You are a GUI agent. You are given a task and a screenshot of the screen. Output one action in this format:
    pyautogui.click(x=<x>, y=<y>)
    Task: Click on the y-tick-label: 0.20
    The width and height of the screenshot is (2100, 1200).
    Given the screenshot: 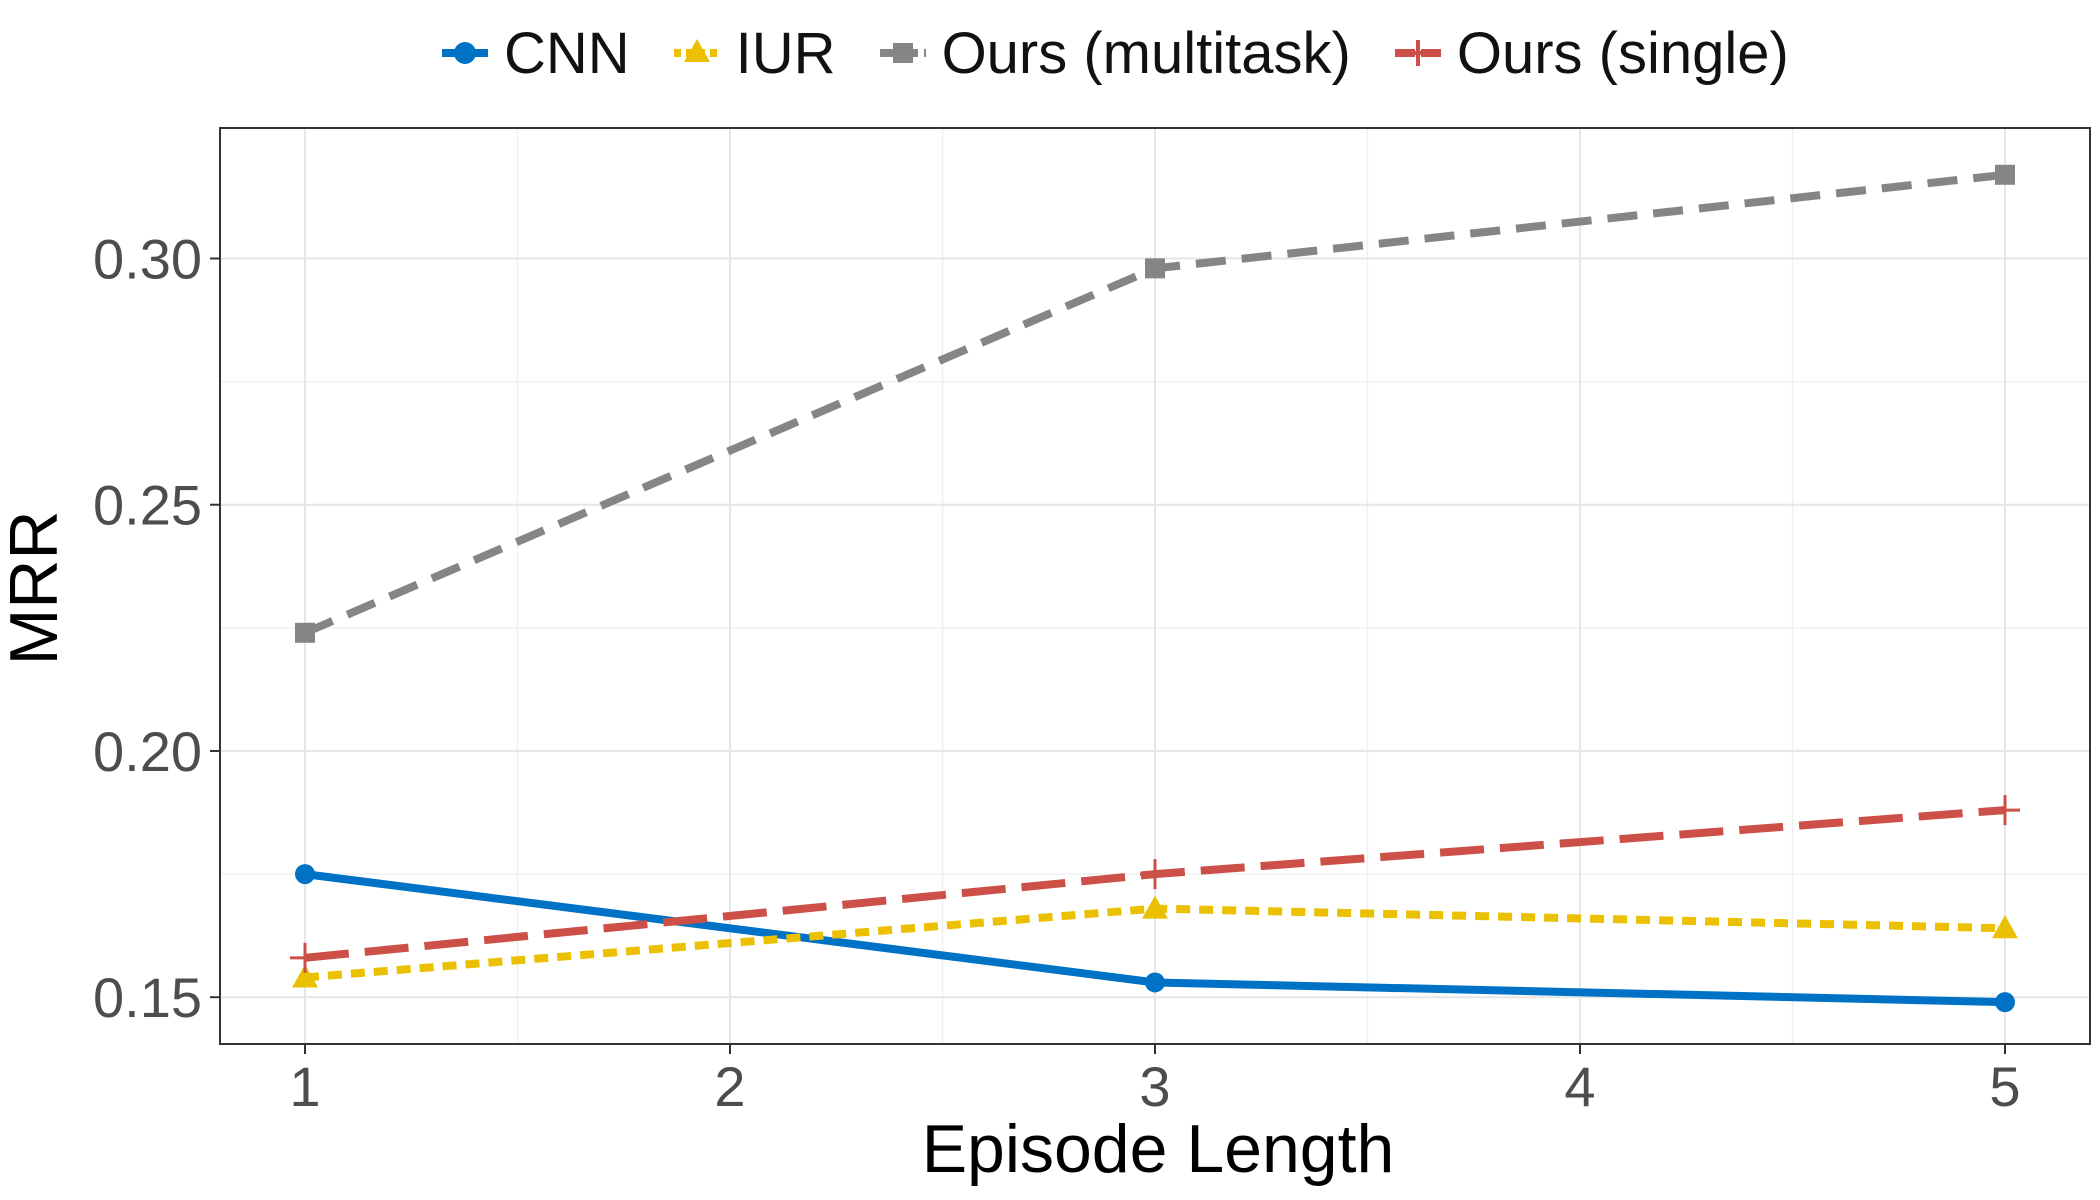 What is the action you would take?
    pyautogui.click(x=147, y=751)
    